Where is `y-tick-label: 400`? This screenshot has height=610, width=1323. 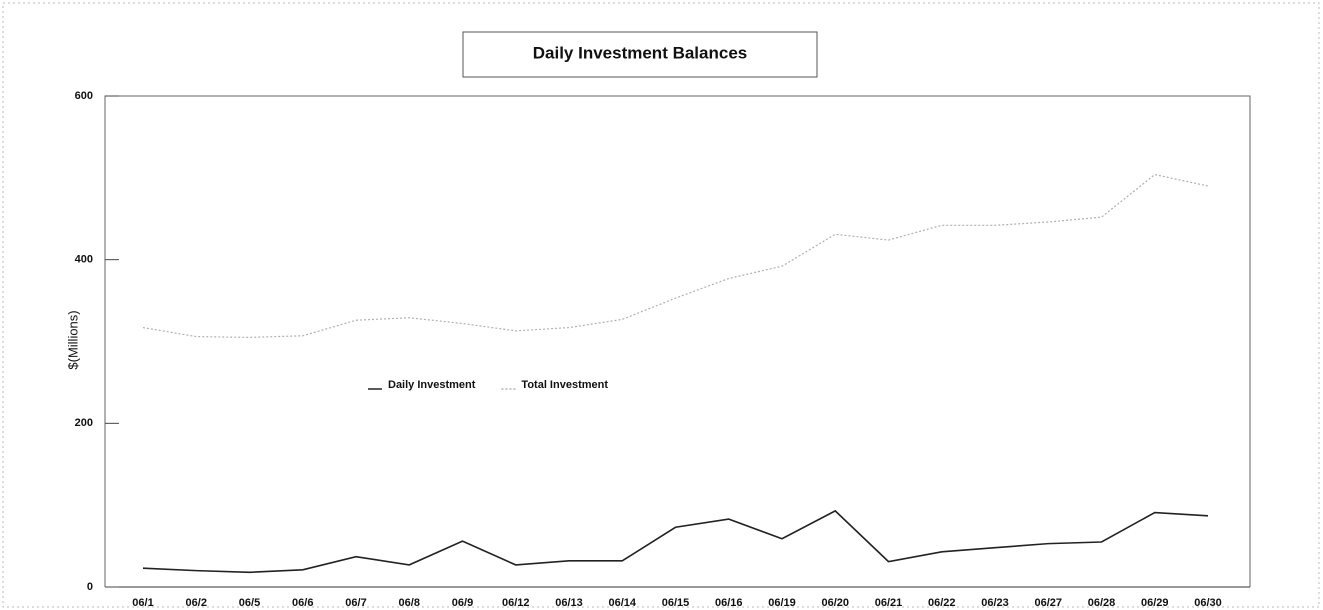
y-tick-label: 400 is located at coordinates (84, 260).